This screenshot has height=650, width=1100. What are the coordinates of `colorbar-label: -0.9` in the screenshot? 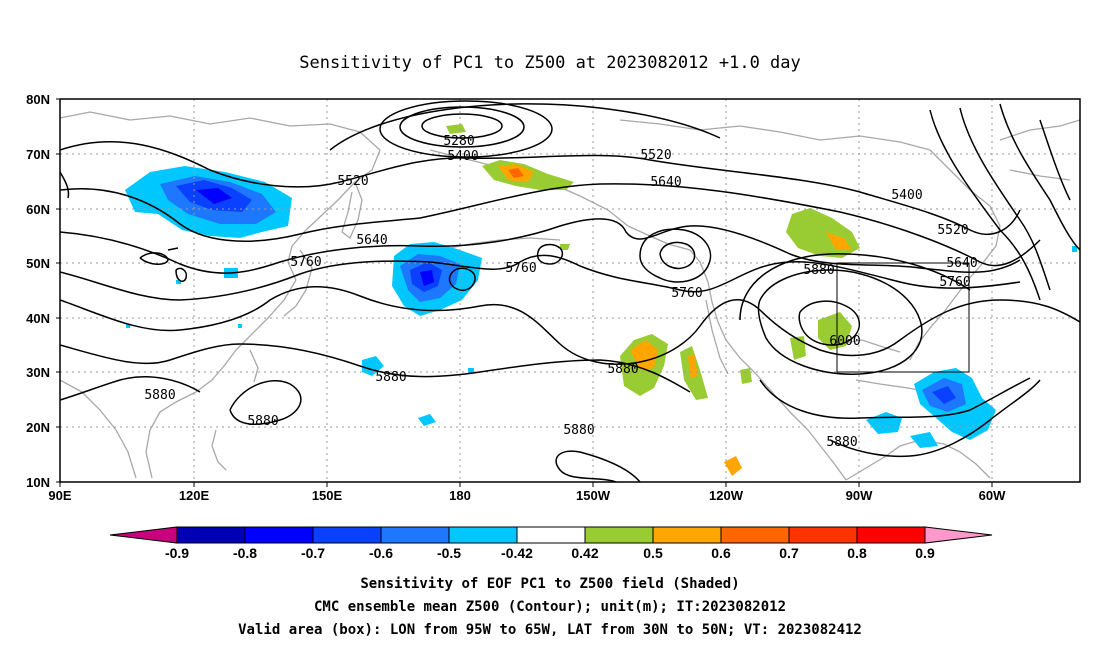 It's located at (177, 553).